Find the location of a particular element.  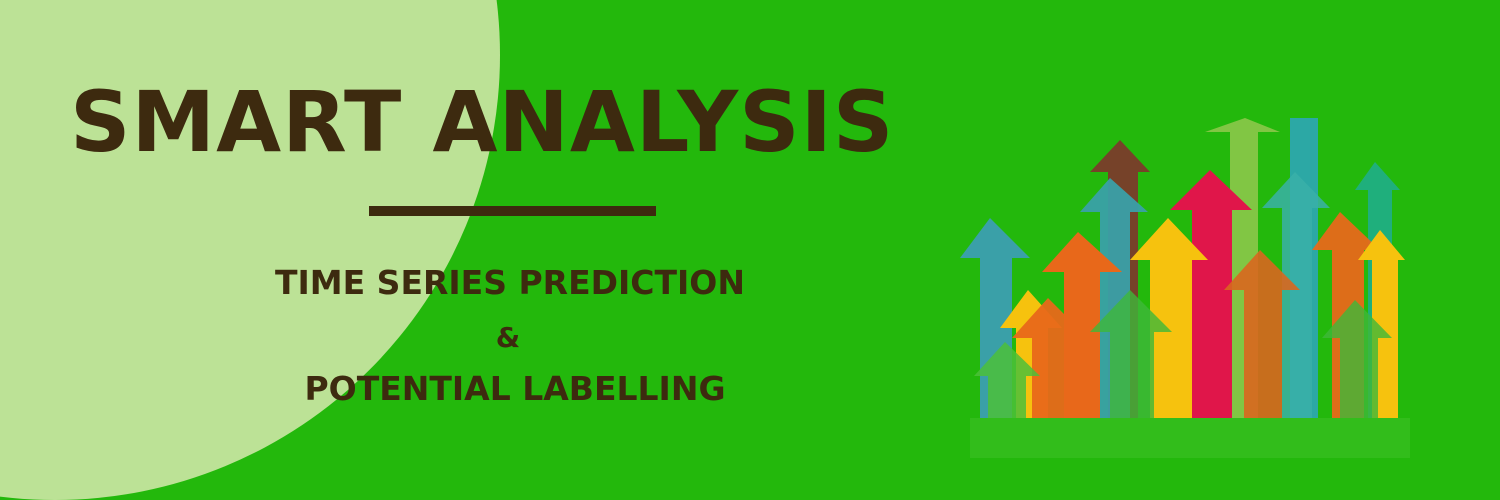

banner-title: SMART ANALYSIS is located at coordinates (482, 122).